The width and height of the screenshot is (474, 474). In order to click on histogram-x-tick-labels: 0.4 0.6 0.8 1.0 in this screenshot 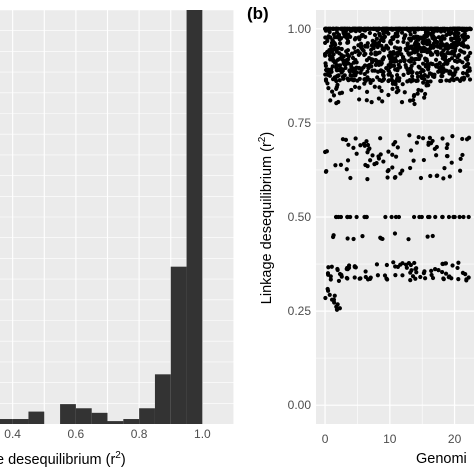, I will do `click(107, 434)`.